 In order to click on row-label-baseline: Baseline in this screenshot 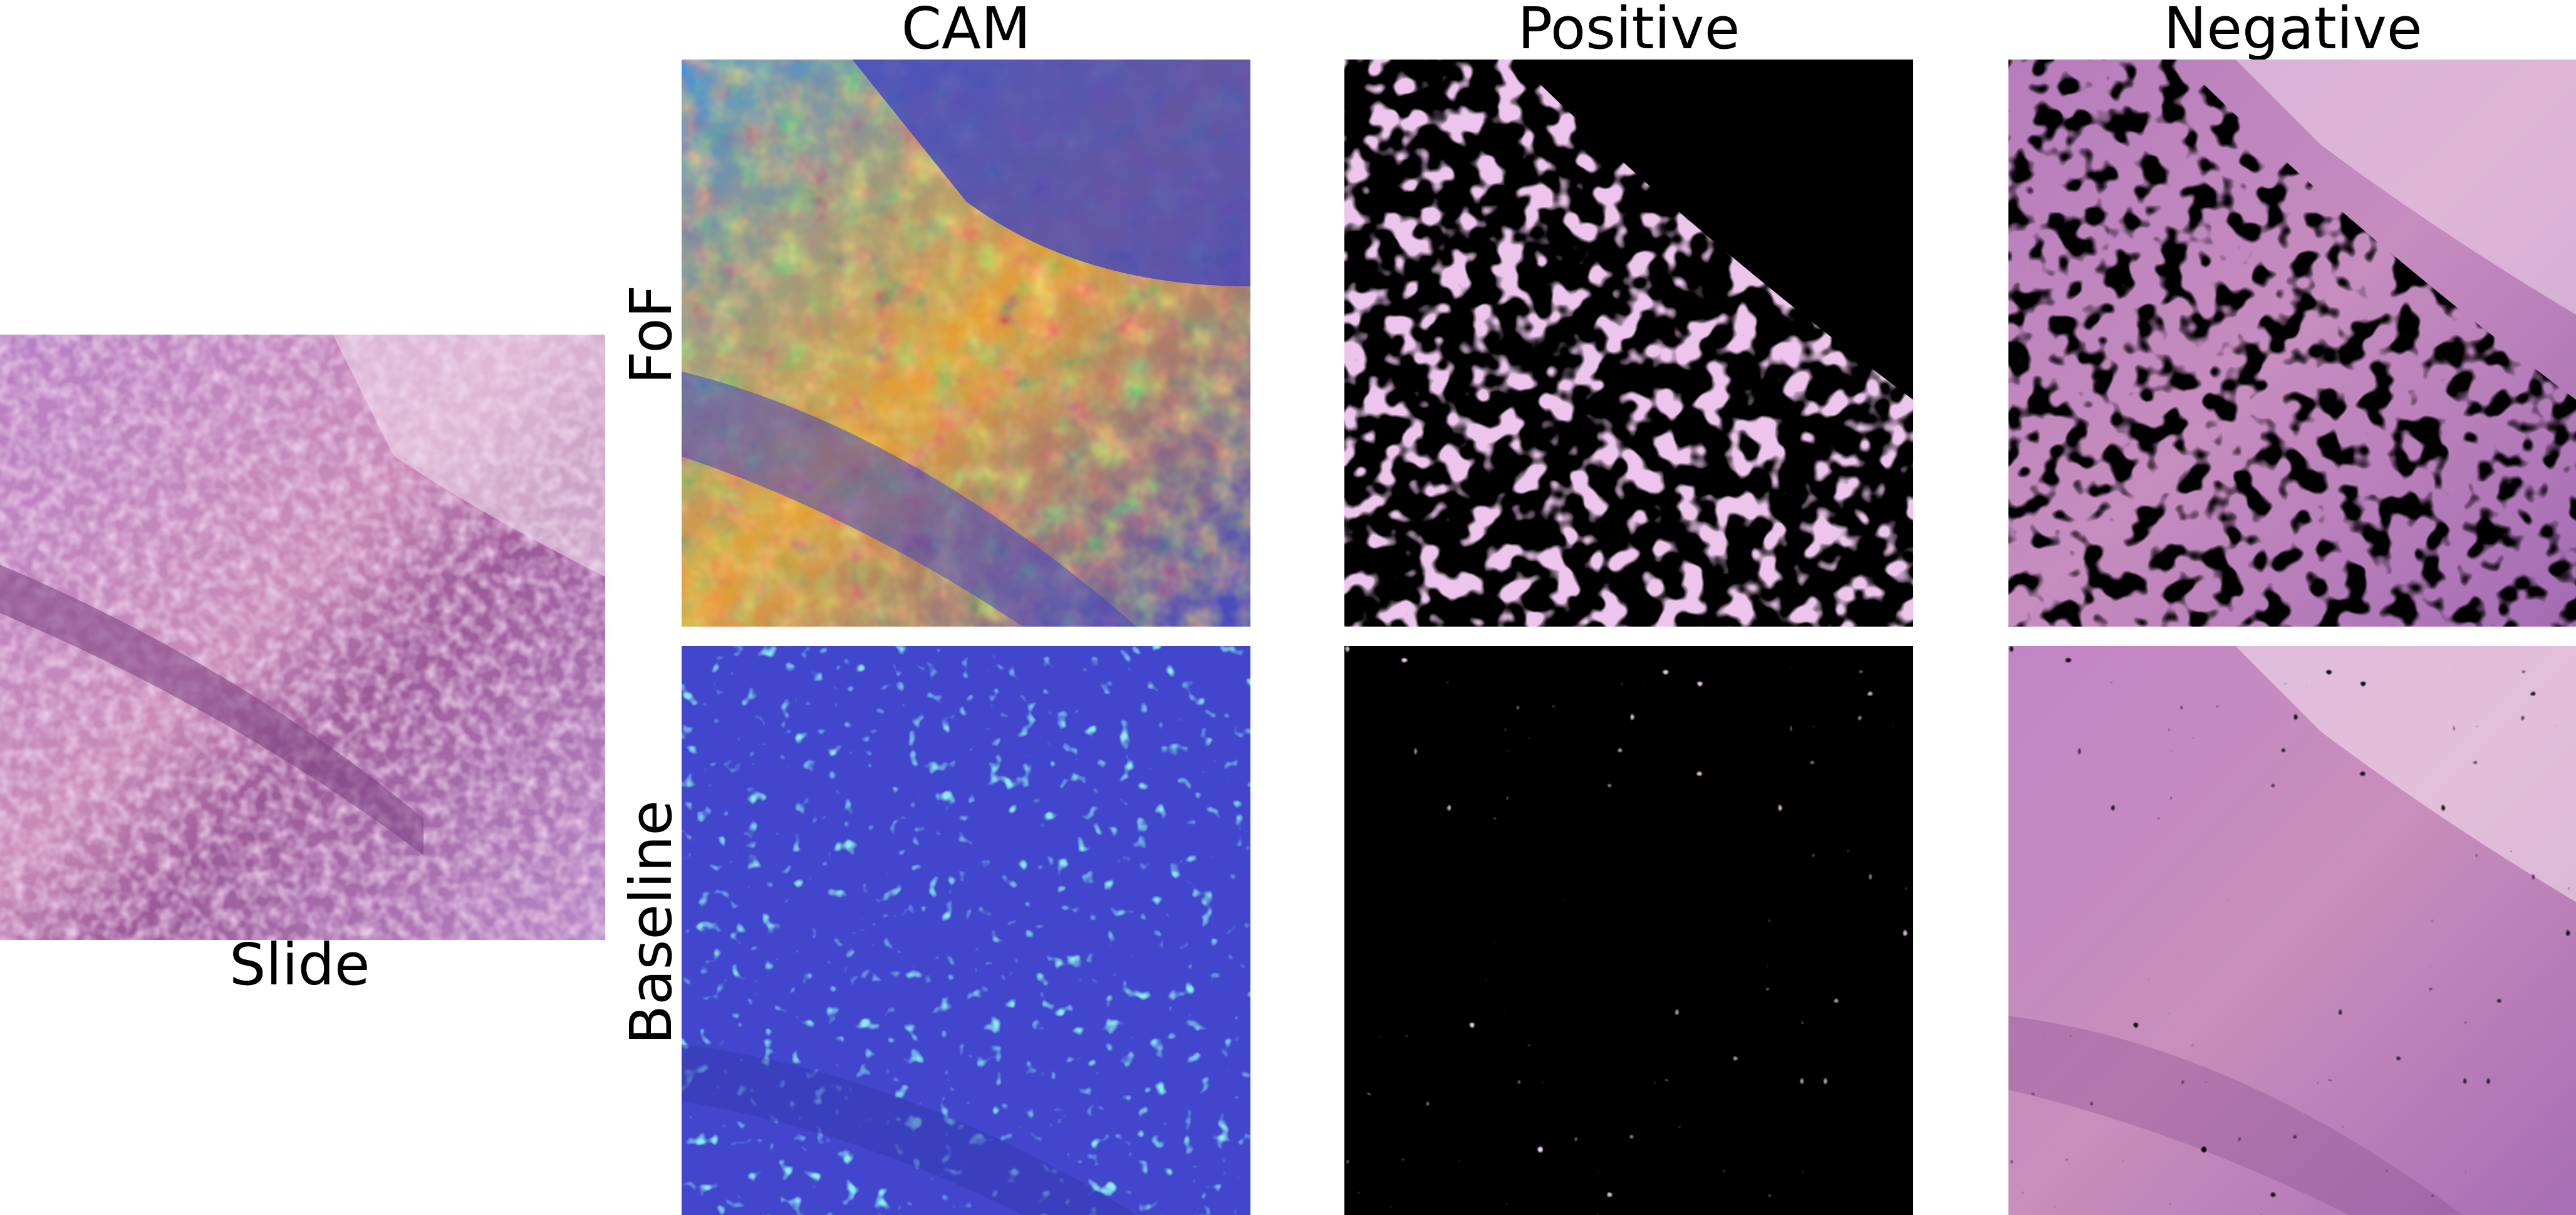, I will do `click(651, 922)`.